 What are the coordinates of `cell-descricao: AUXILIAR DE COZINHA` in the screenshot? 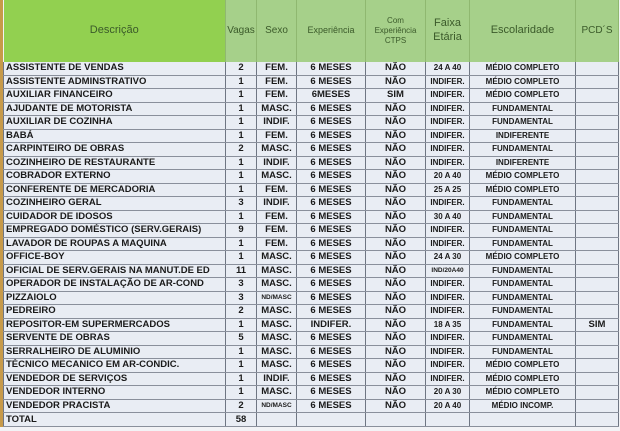 It's located at (114, 122).